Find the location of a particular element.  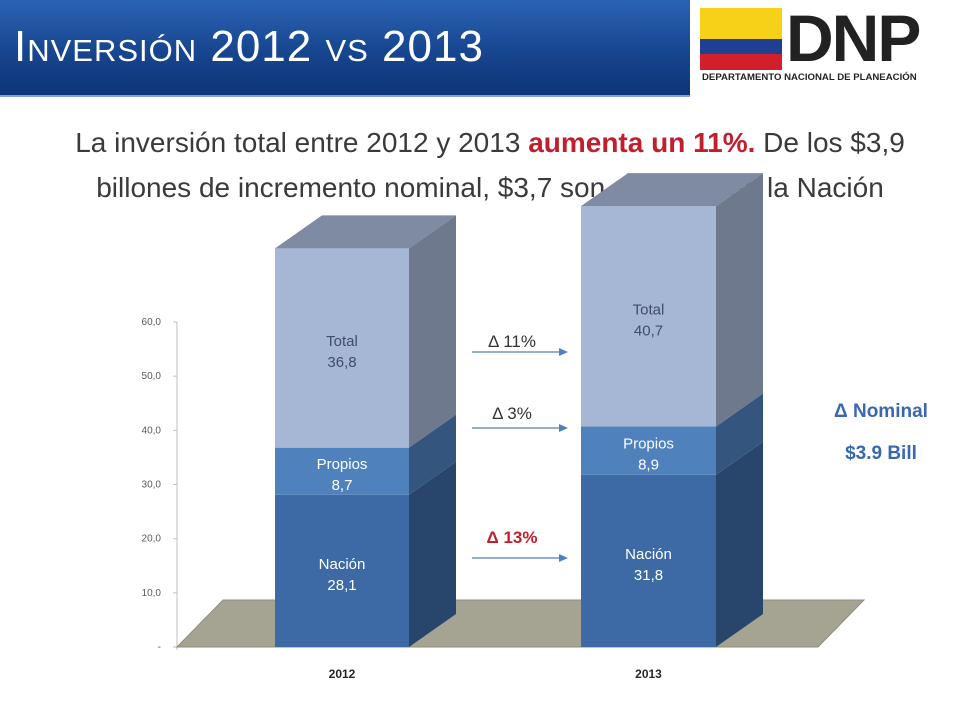

x-tick-label: 2012 is located at coordinates (342, 674).